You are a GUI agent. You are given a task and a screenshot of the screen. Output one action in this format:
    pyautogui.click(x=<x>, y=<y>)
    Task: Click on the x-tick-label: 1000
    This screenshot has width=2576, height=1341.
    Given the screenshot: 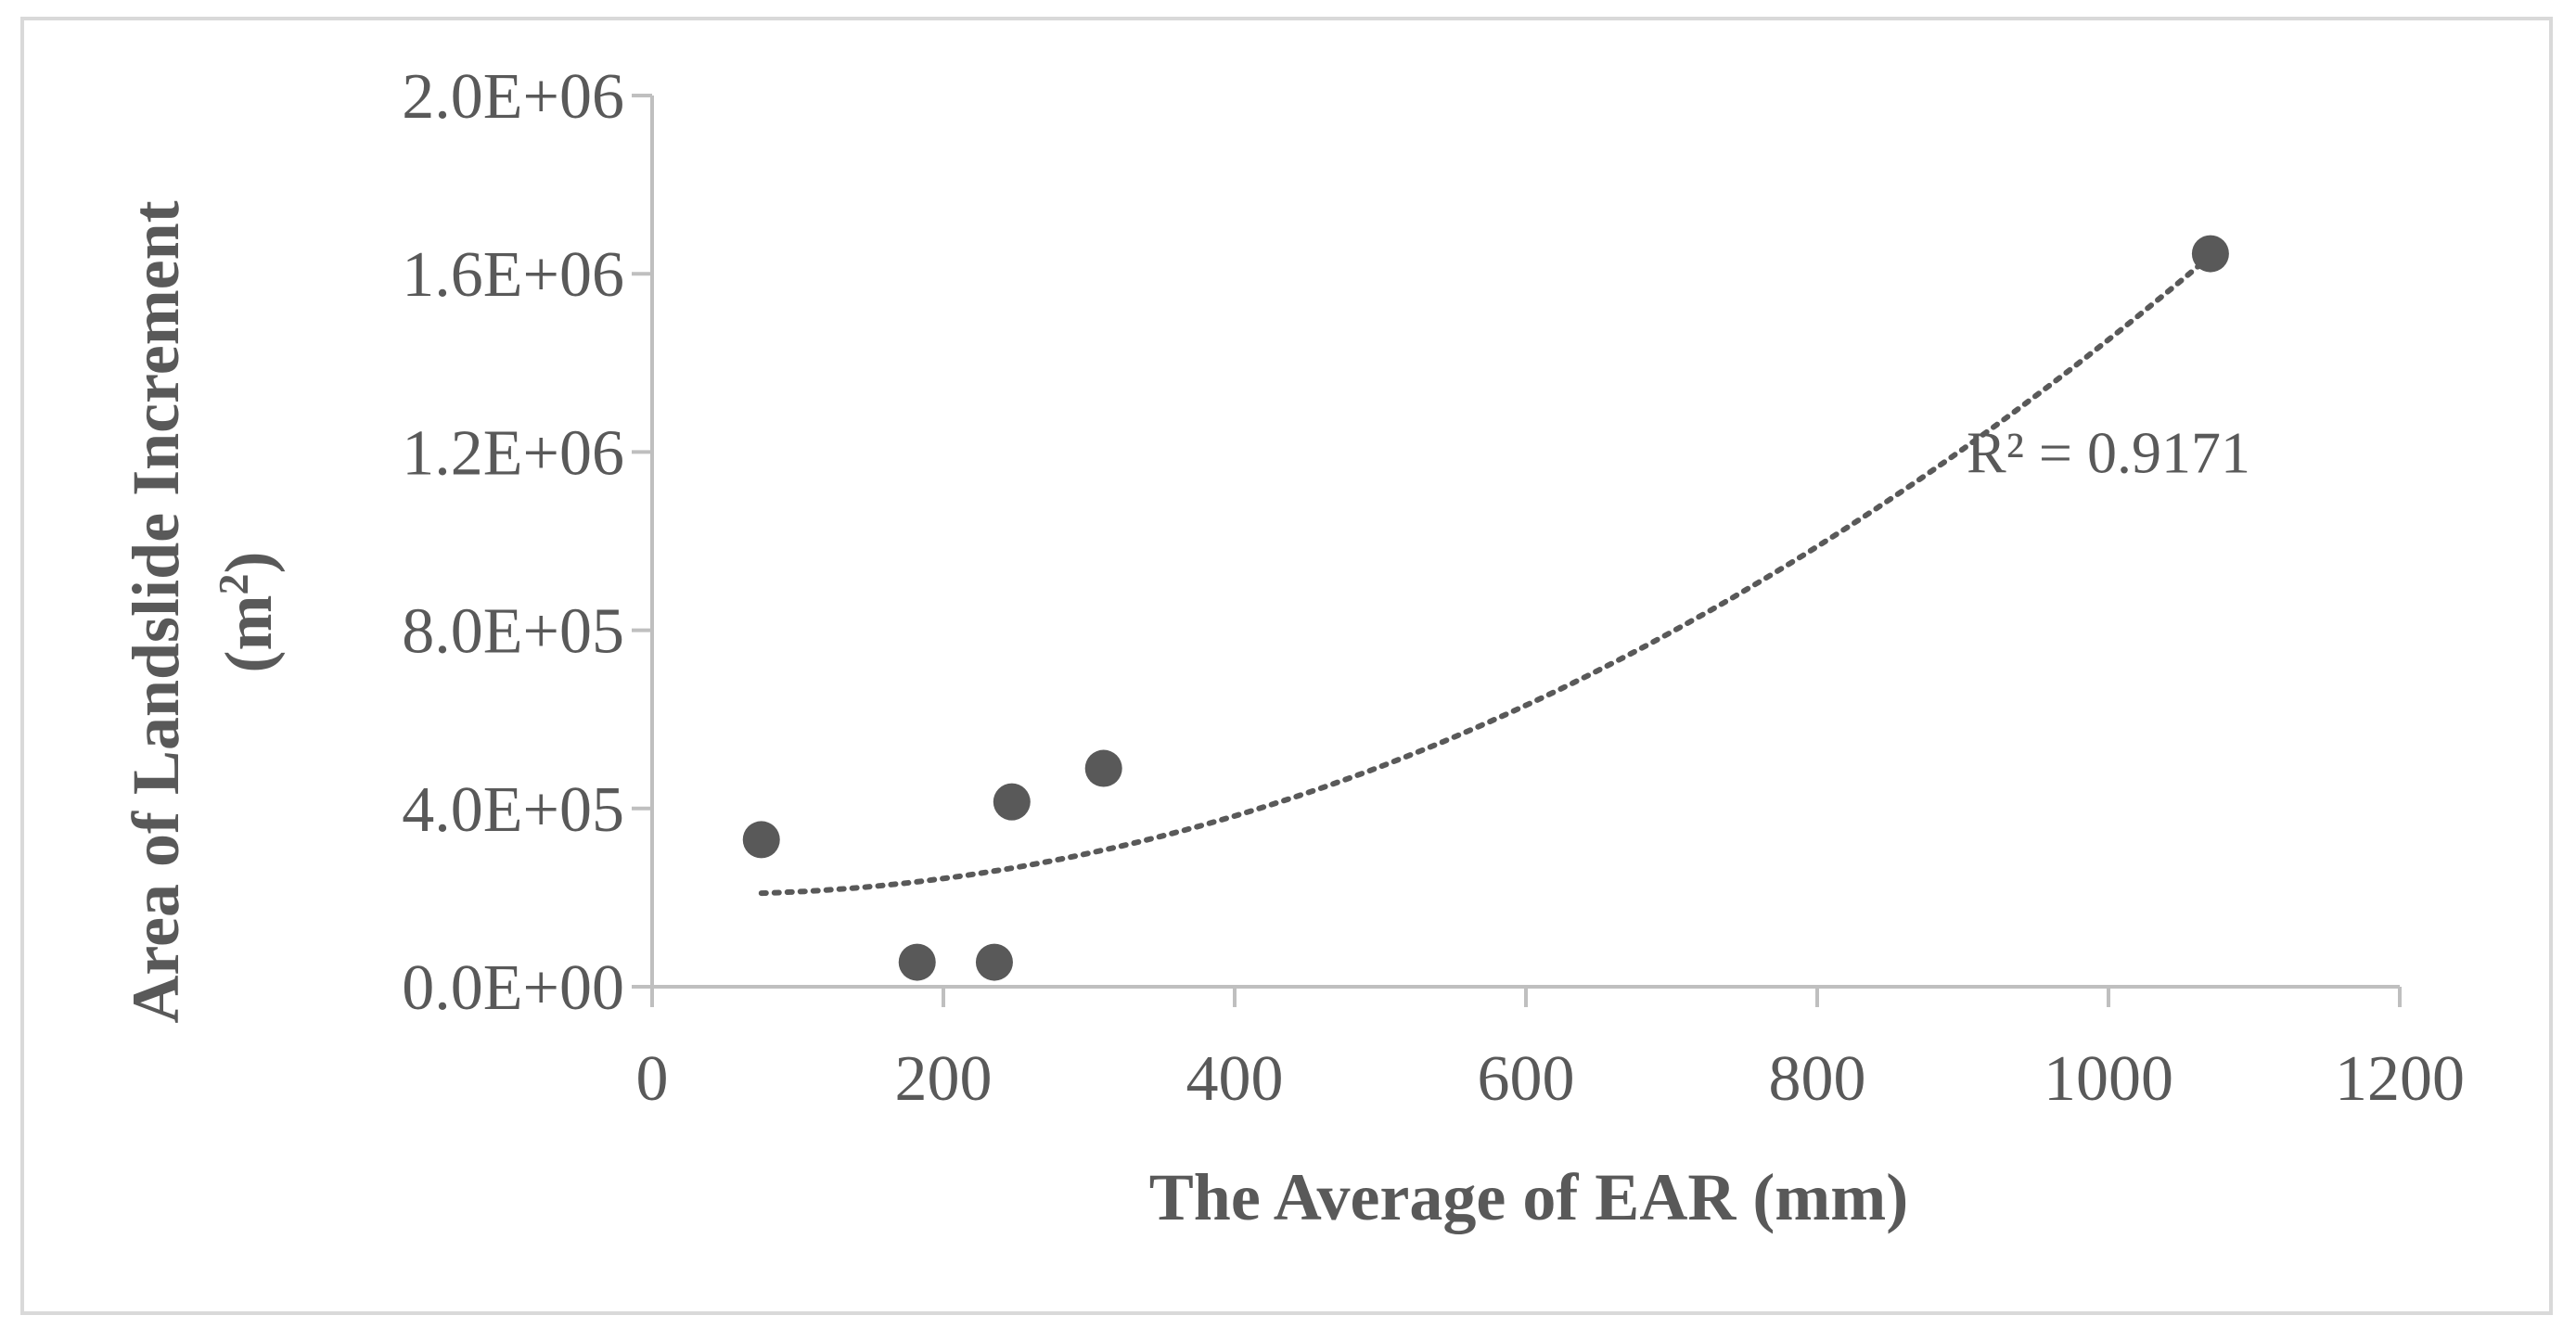 What is the action you would take?
    pyautogui.click(x=2108, y=1079)
    